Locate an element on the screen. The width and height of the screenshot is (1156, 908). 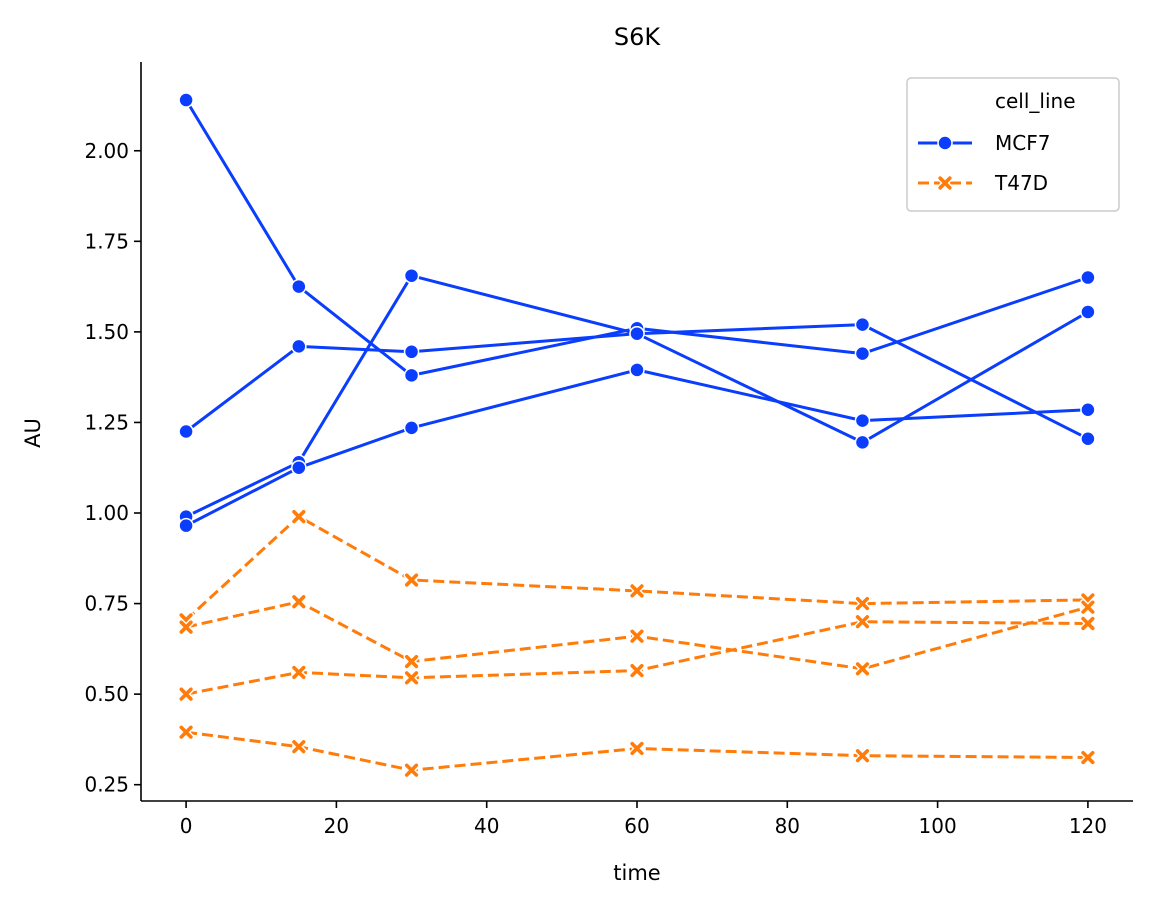
legend-label-t47d: T47D is located at coordinates (1021, 183).